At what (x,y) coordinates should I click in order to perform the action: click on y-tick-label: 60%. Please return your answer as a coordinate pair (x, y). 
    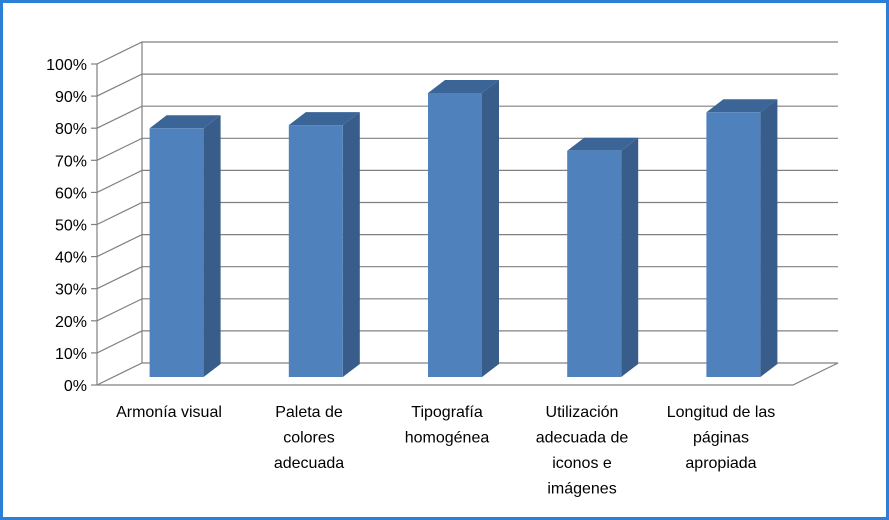
    Looking at the image, I should click on (71, 193).